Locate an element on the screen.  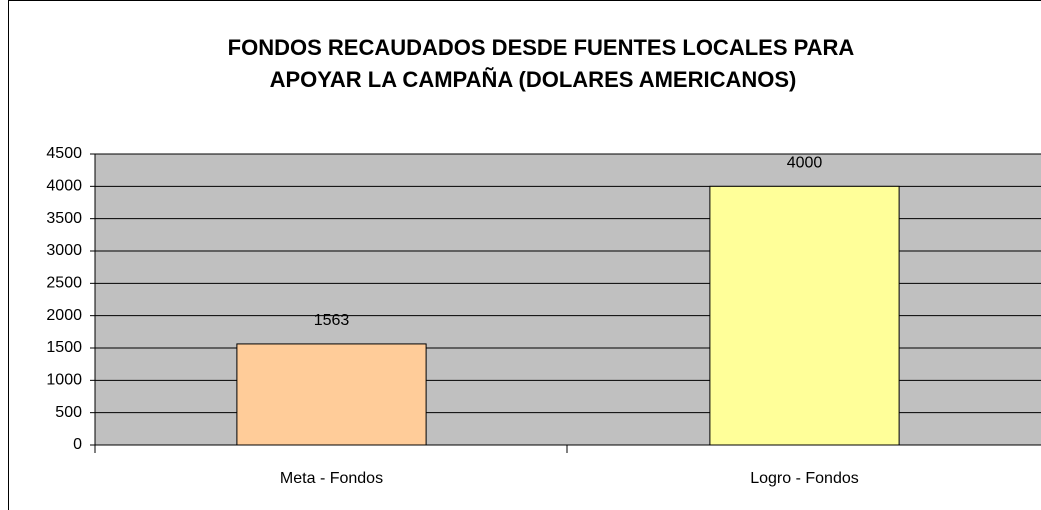
y-tick-label: 2500 is located at coordinates (64, 283).